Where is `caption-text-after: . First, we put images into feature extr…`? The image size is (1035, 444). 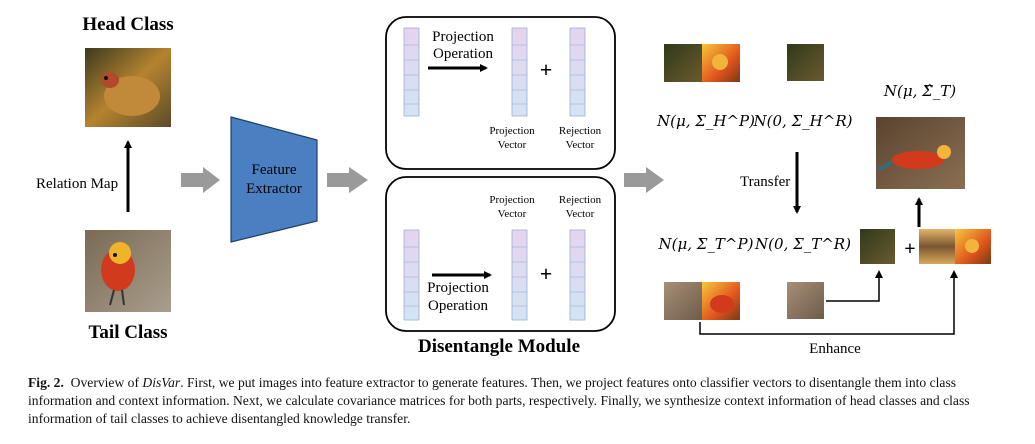 caption-text-after: . First, we put images into feature extr… is located at coordinates (499, 400).